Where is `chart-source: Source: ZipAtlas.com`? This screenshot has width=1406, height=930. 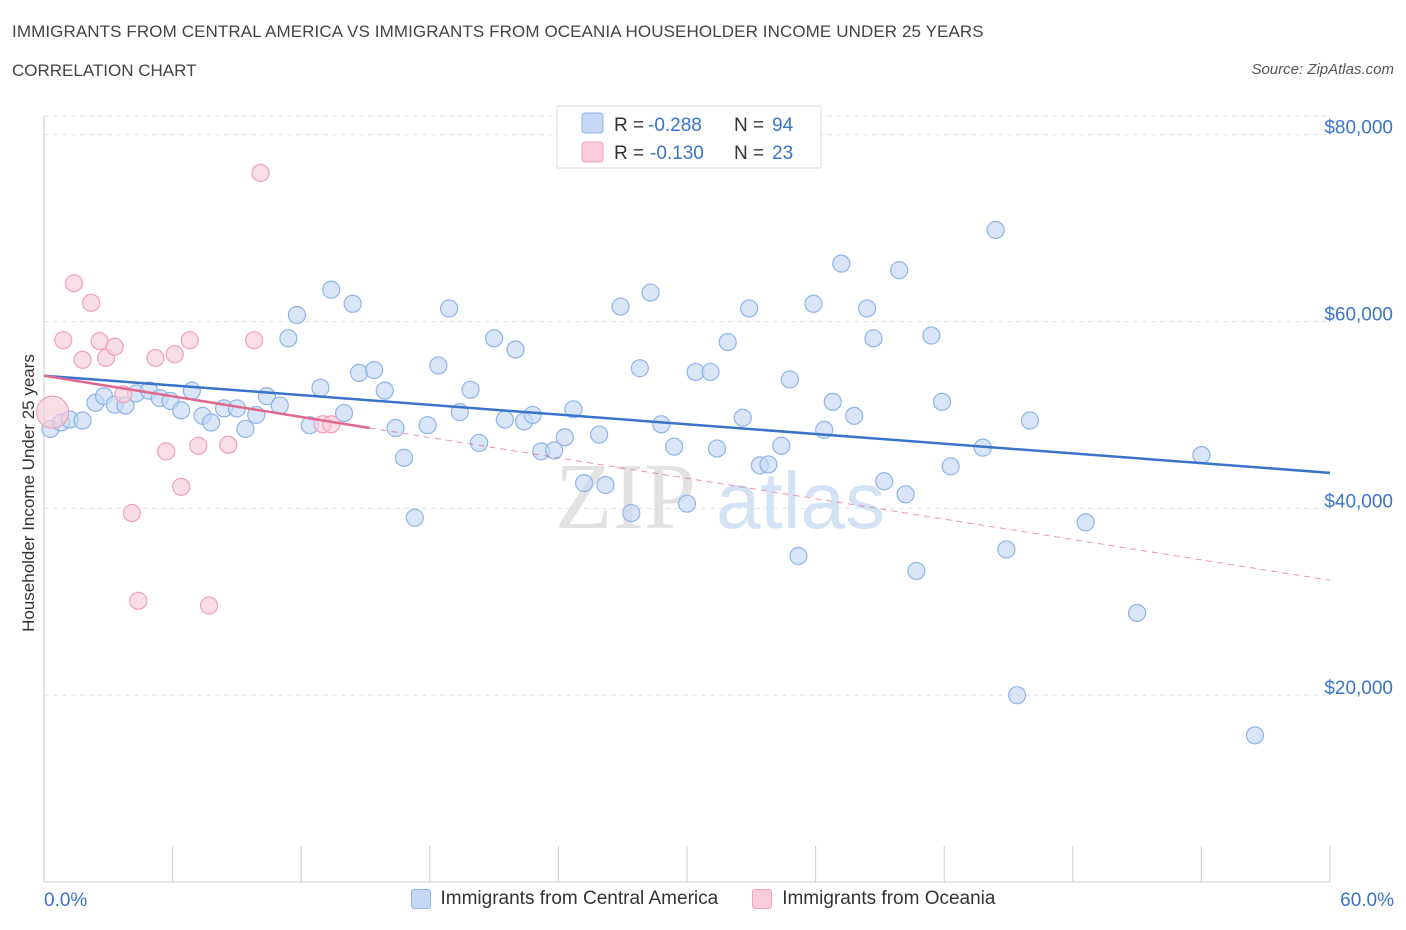
chart-source: Source: ZipAtlas.com is located at coordinates (1322, 69).